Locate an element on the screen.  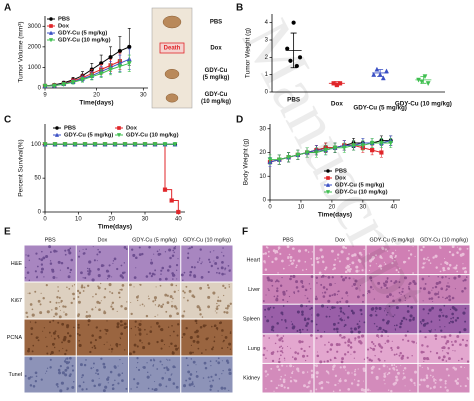
y-tick-label: 30 is located at coordinates (262, 129).